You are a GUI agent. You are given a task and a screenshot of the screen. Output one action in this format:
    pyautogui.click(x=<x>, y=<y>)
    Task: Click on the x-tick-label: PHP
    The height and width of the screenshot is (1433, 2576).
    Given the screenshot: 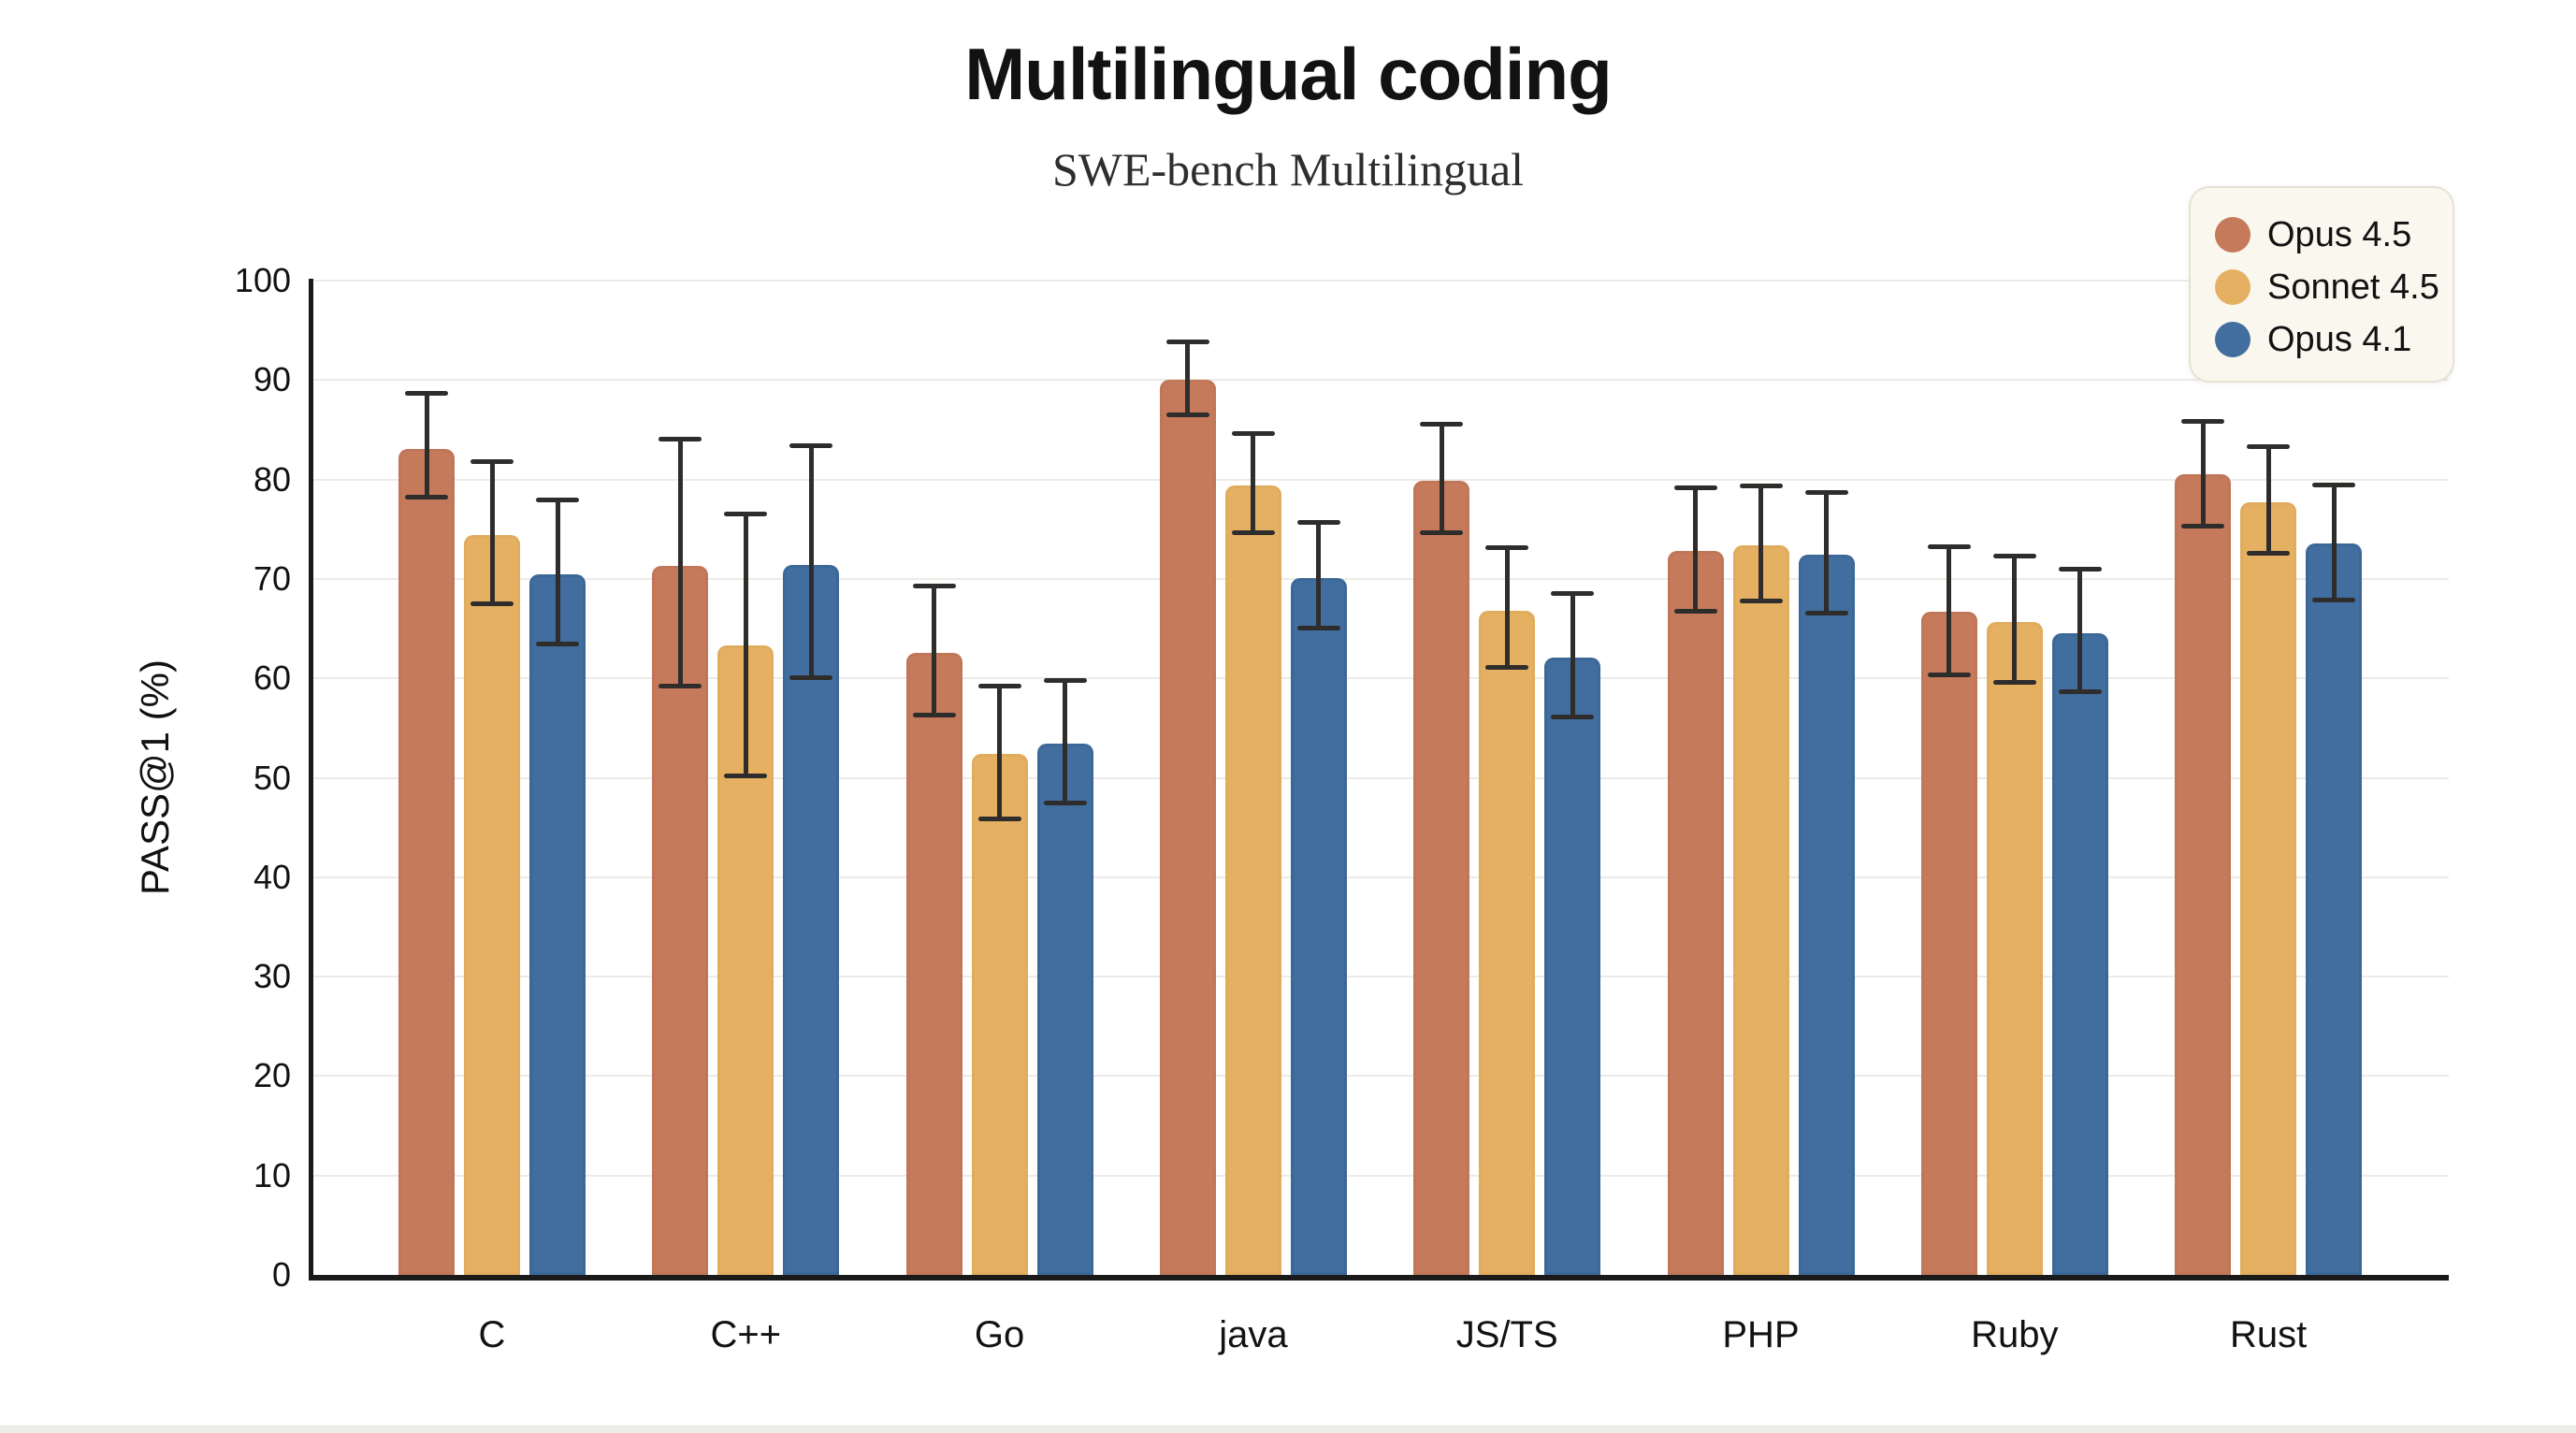 What is the action you would take?
    pyautogui.click(x=1761, y=1334)
    